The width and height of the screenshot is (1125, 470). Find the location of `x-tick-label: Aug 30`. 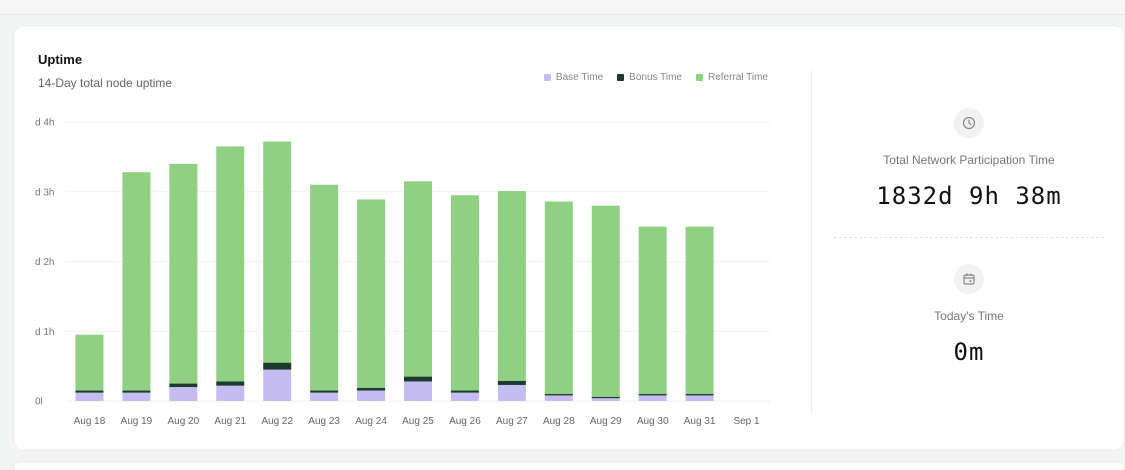

x-tick-label: Aug 30 is located at coordinates (653, 421).